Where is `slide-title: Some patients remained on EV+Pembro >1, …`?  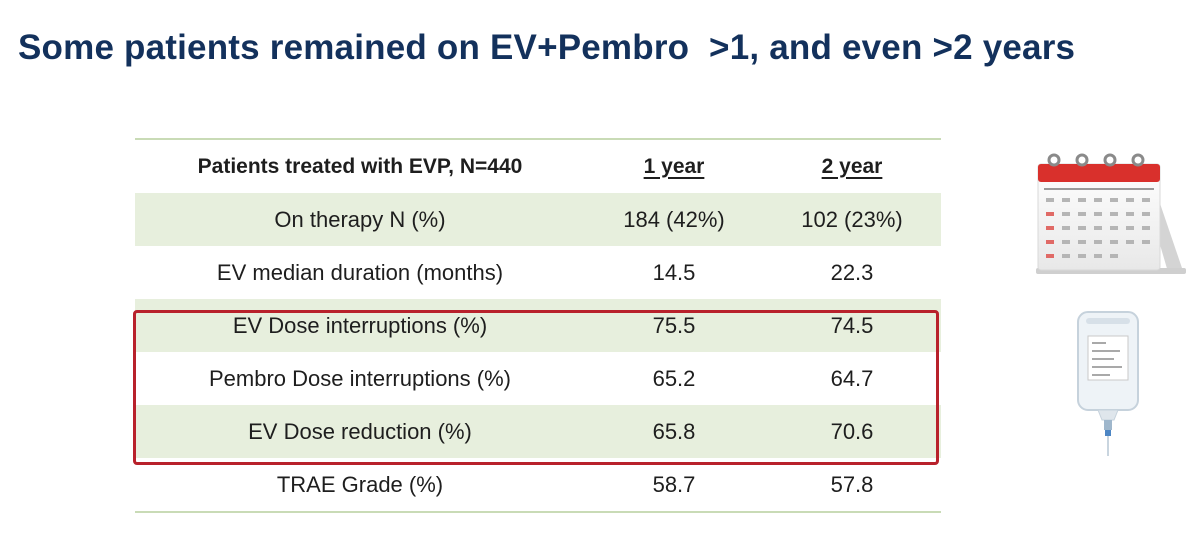 slide-title: Some patients remained on EV+Pembro >1, … is located at coordinates (547, 47).